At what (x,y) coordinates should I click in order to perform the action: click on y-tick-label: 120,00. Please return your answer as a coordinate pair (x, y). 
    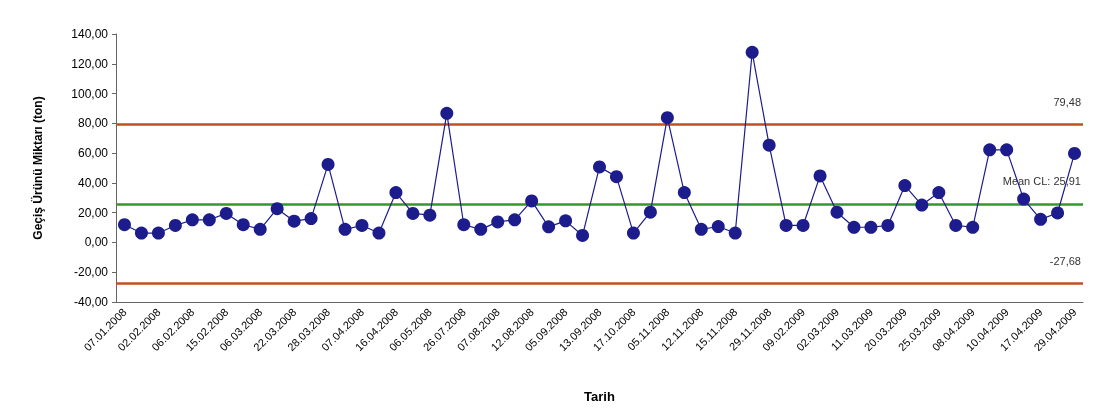
    Looking at the image, I should click on (90, 63).